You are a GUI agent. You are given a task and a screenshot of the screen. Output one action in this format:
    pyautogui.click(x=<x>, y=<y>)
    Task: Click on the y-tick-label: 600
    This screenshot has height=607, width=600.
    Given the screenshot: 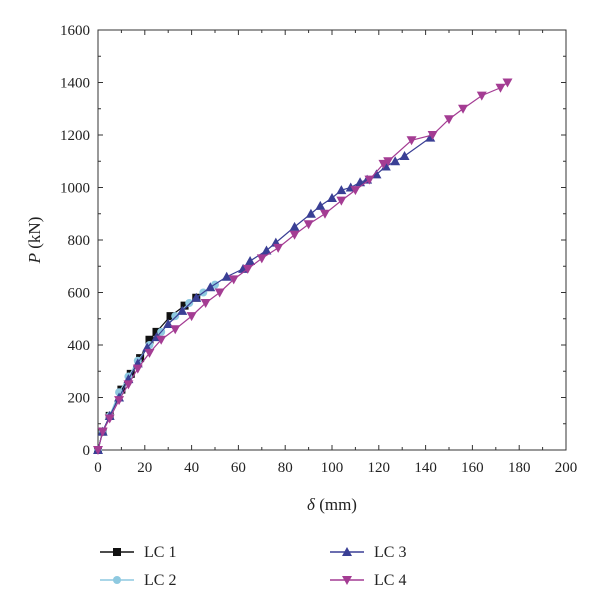 What is the action you would take?
    pyautogui.click(x=79, y=294)
    